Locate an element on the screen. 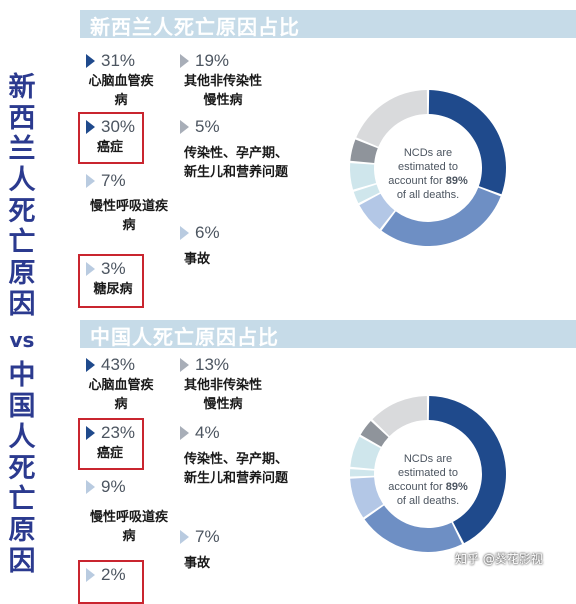  cn-label-accident: 事故 is located at coordinates (196, 563).